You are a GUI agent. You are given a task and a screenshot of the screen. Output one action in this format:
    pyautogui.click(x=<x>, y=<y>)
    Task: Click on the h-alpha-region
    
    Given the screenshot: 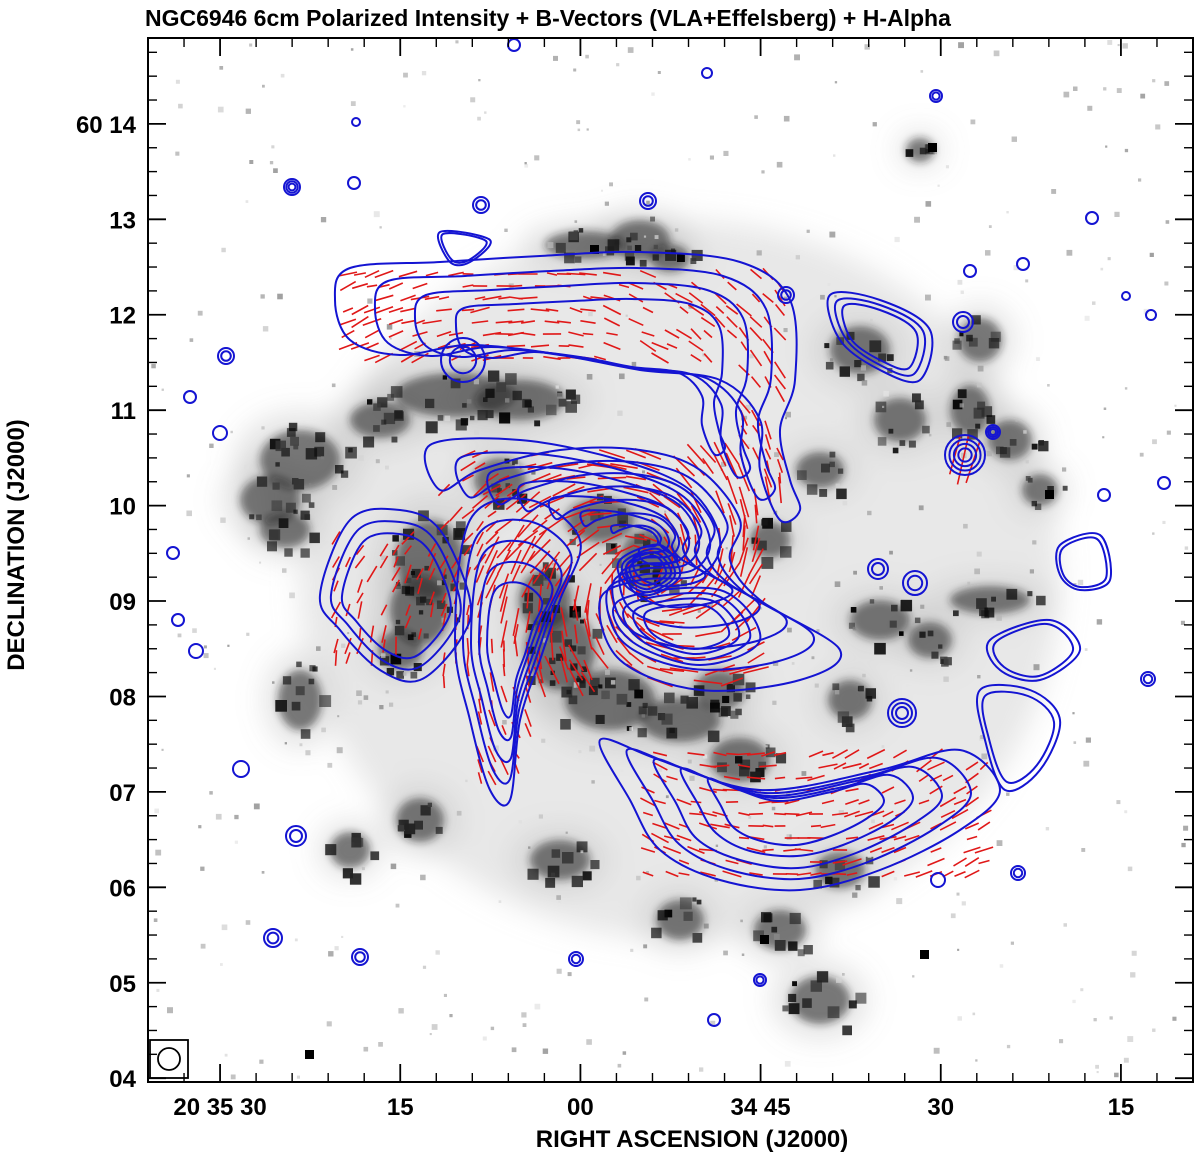 What is the action you would take?
    pyautogui.click(x=560, y=860)
    